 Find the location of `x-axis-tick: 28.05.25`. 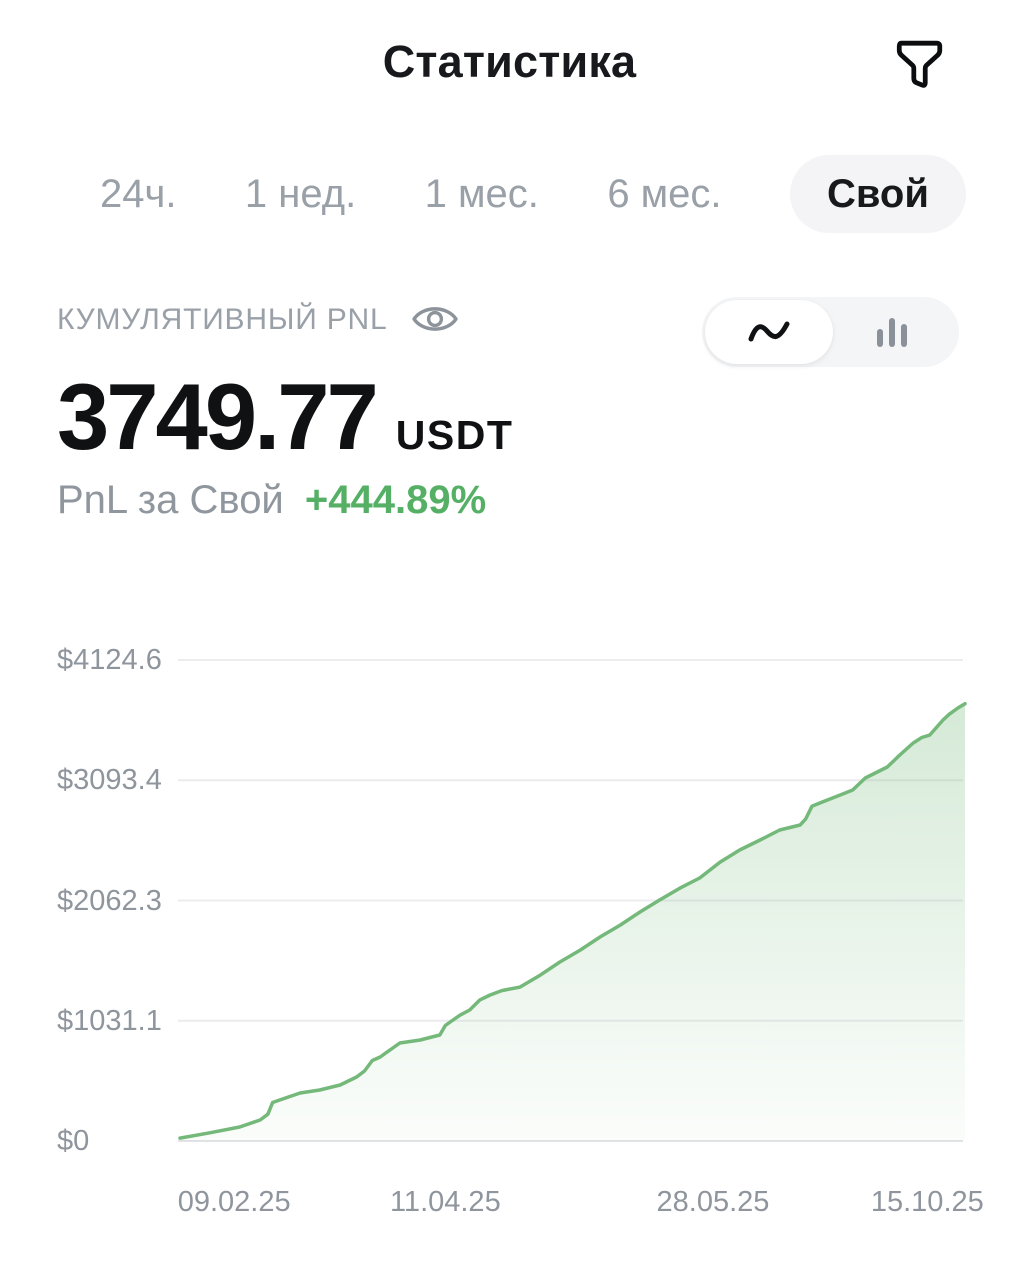

x-axis-tick: 28.05.25 is located at coordinates (713, 1202).